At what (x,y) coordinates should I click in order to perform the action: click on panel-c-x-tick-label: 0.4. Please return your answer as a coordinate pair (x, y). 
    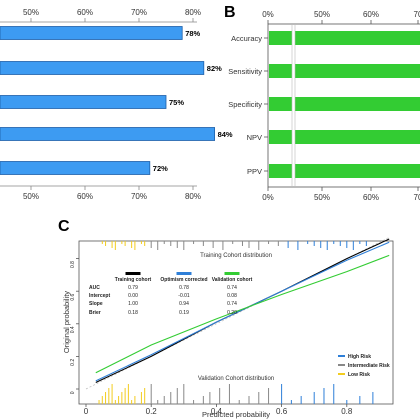
    Looking at the image, I should click on (217, 411).